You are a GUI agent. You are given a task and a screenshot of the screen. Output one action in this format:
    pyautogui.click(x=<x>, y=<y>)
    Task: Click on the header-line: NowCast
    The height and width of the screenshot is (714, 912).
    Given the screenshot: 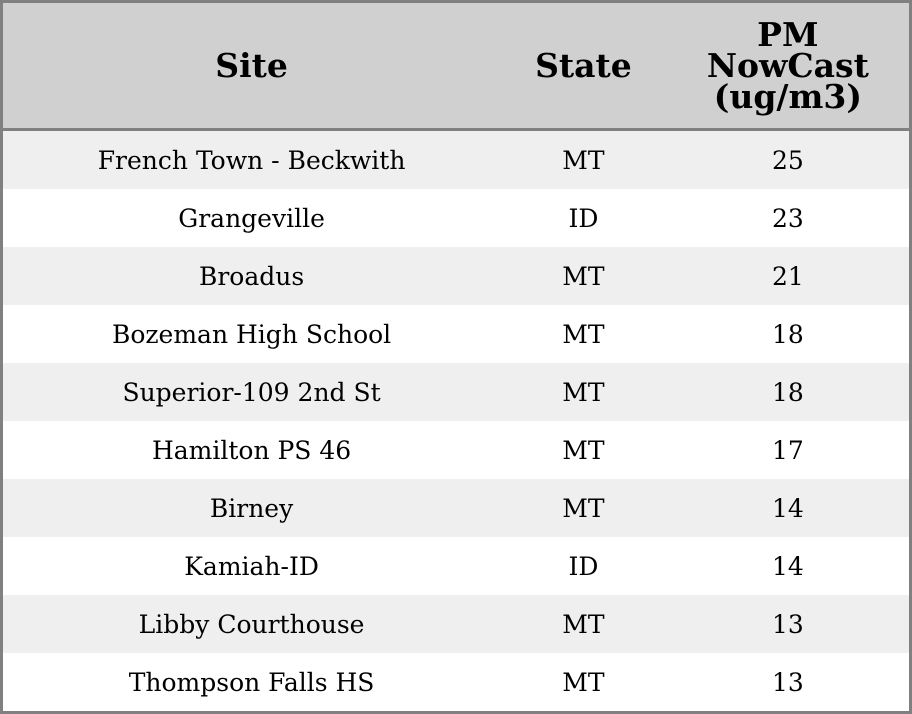 What is the action you would take?
    pyautogui.click(x=787, y=65)
    